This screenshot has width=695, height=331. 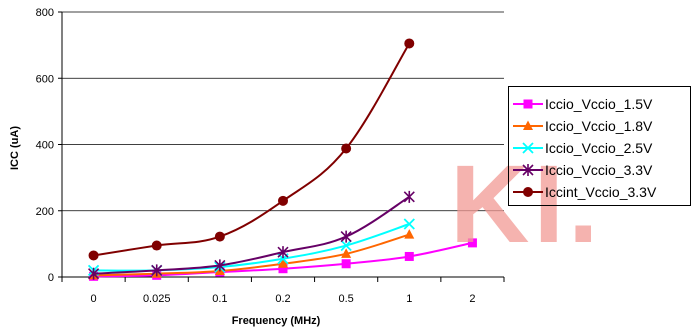 I want to click on legend-item: Iccio_Vccio_1.5V, so click(x=580, y=104).